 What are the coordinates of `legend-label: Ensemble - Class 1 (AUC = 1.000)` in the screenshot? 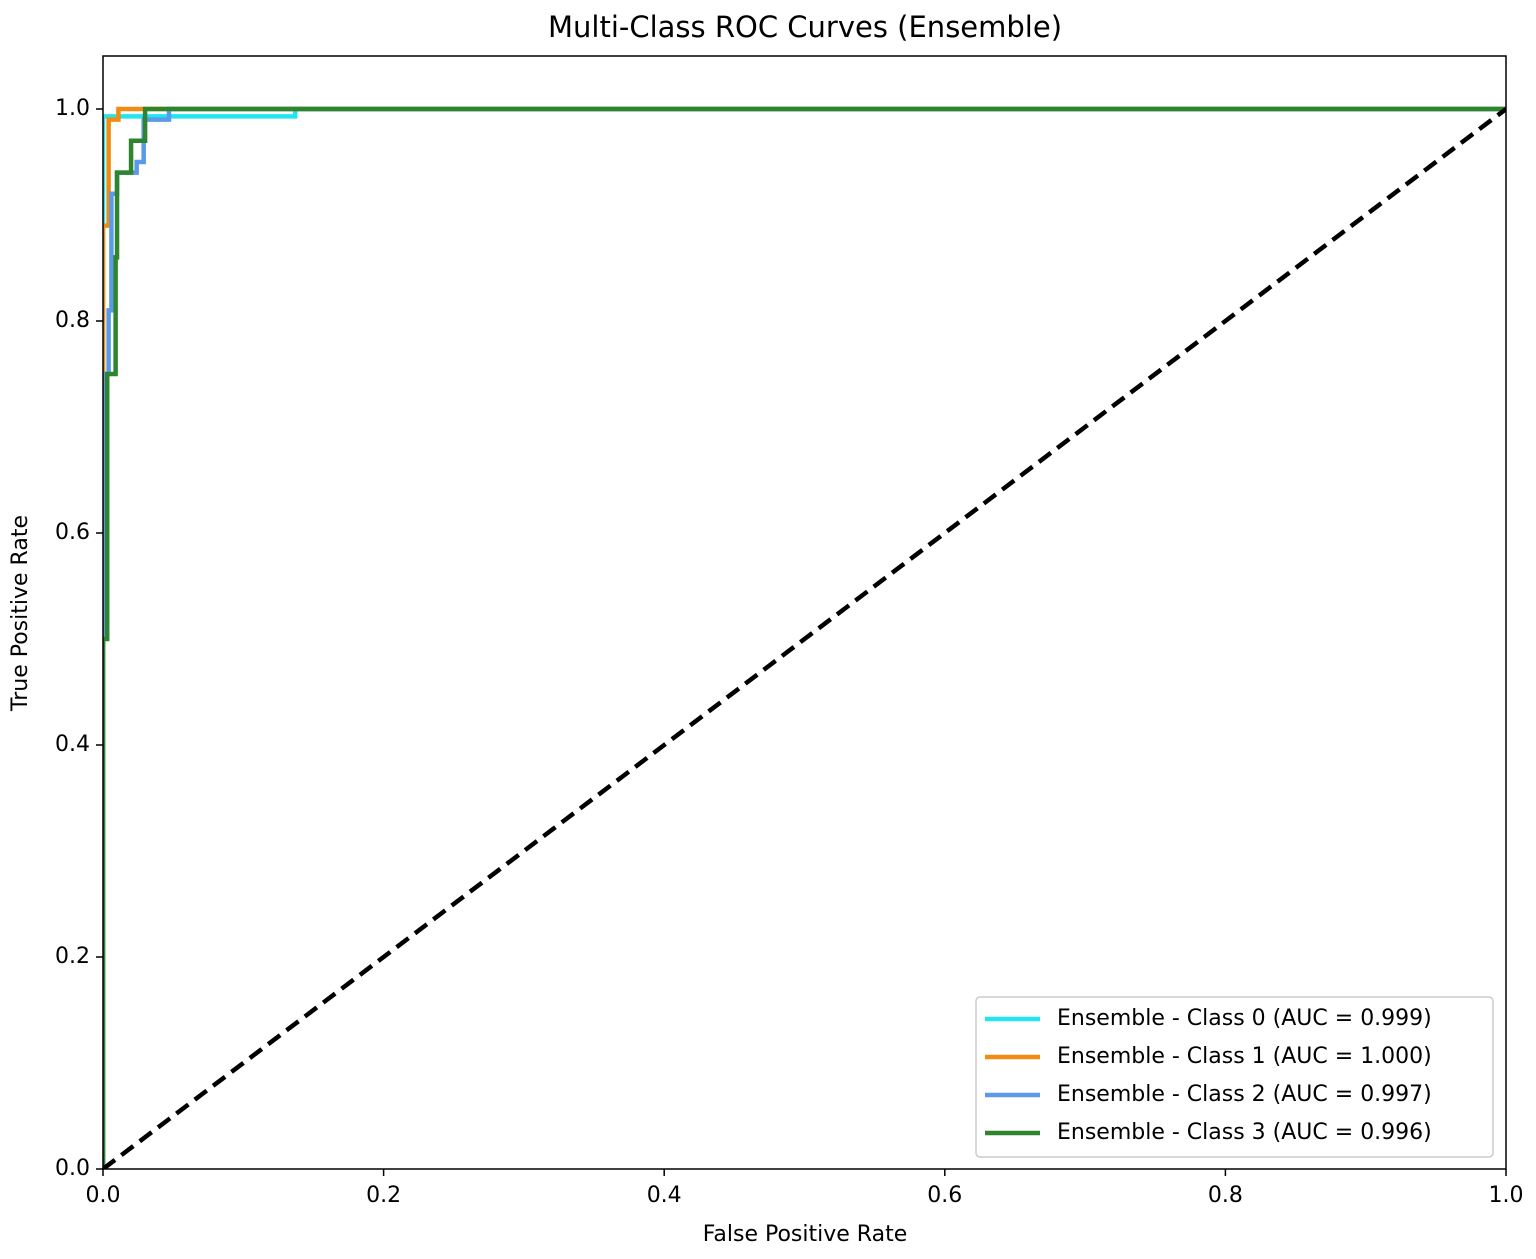 It's located at (1244, 1056).